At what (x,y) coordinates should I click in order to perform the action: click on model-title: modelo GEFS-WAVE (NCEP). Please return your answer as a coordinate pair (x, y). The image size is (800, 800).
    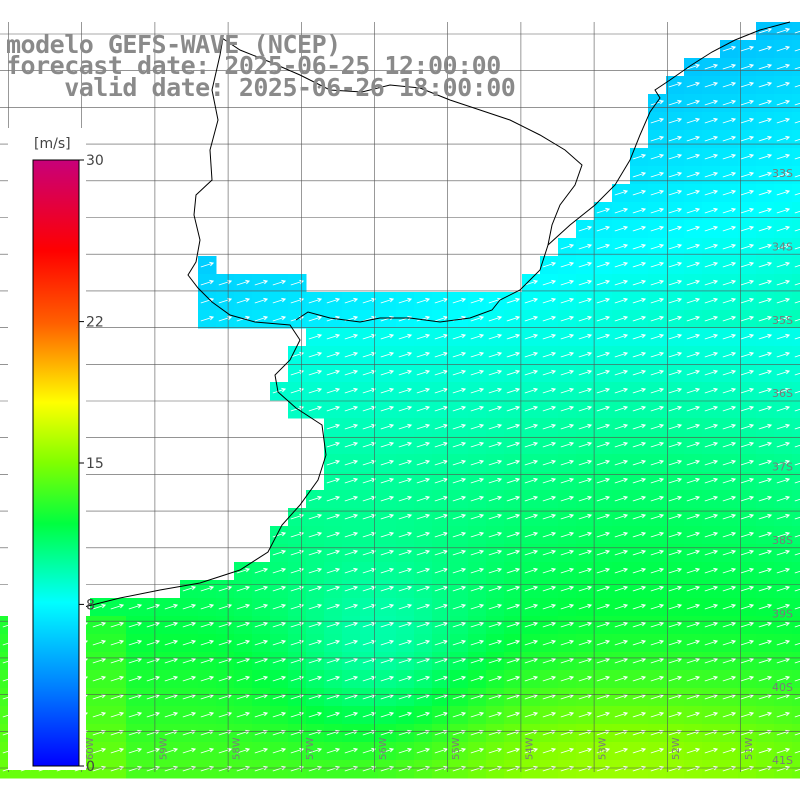
    Looking at the image, I should click on (173, 44).